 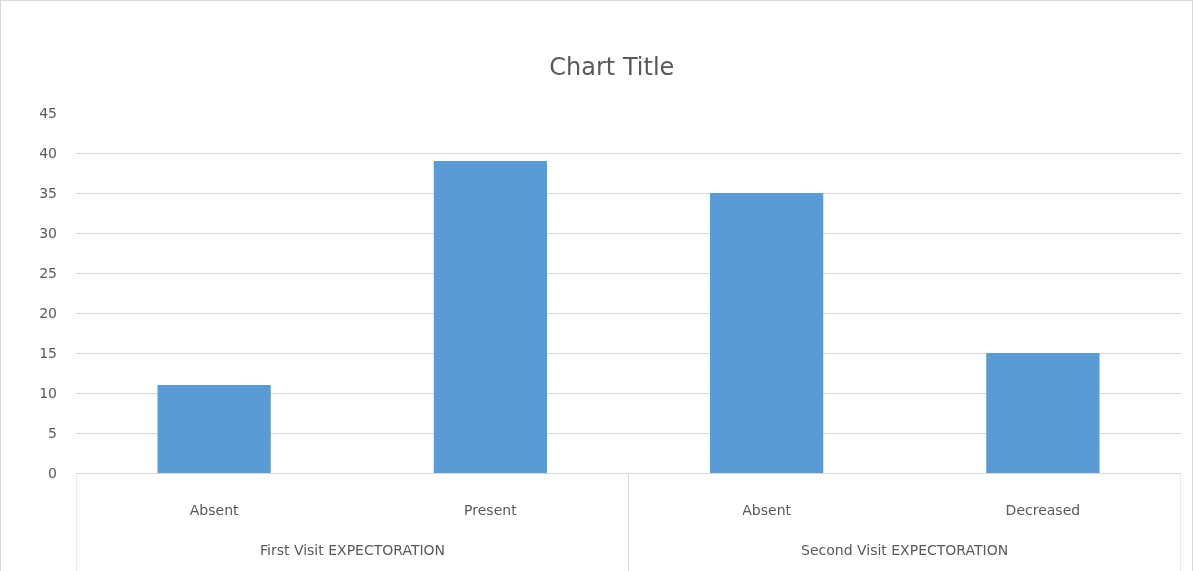 What do you see at coordinates (48, 192) in the screenshot?
I see `y-tick-label: 35` at bounding box center [48, 192].